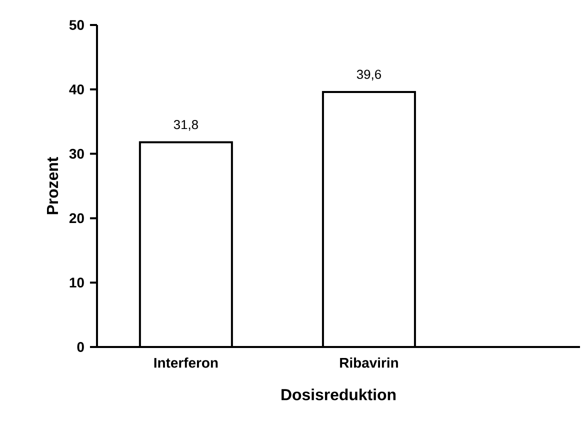 The height and width of the screenshot is (441, 582). What do you see at coordinates (52, 185) in the screenshot?
I see `y-axis-title: Prozent` at bounding box center [52, 185].